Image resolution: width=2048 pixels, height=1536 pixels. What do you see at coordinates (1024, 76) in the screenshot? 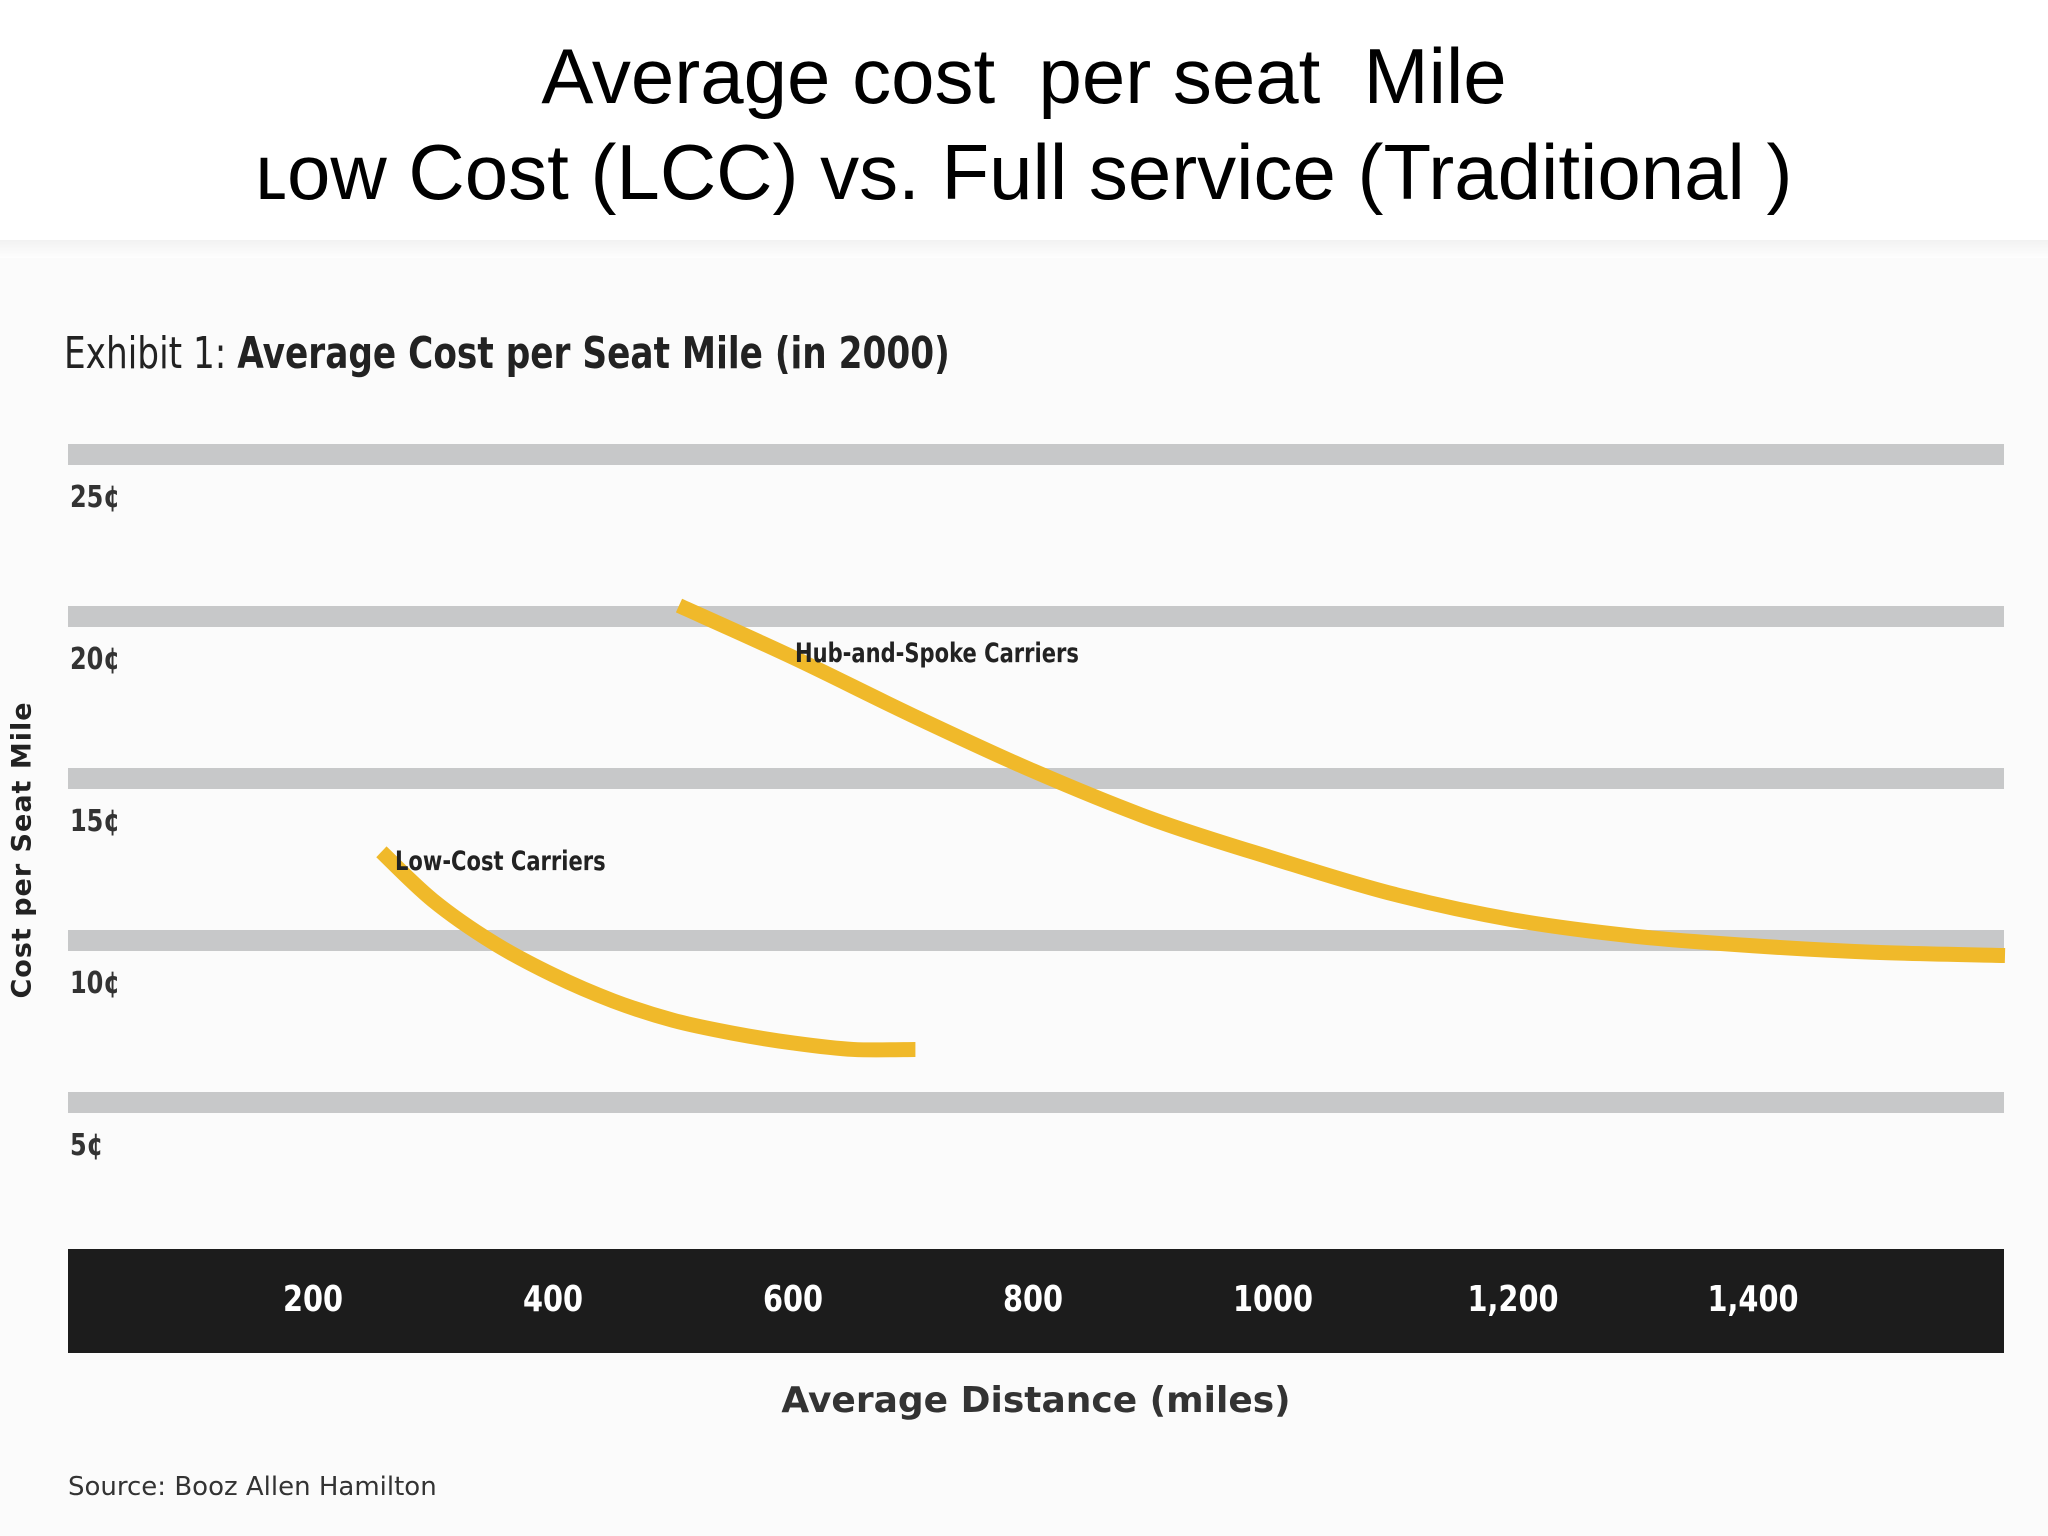
I see `slide-title-line1: Average cost per seat Mile` at bounding box center [1024, 76].